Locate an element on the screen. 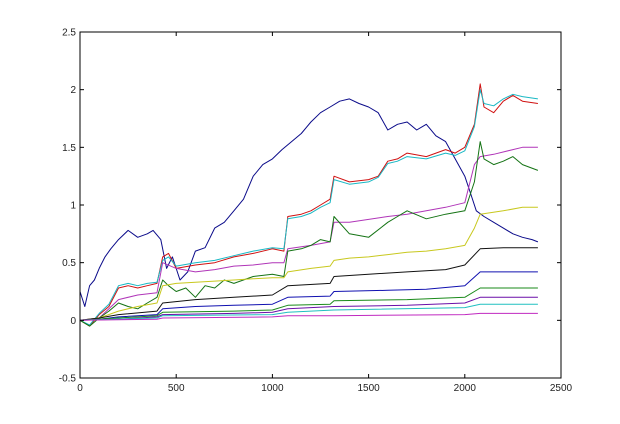 Image resolution: width=620 pixels, height=424 pixels. x-tick-label: 500 is located at coordinates (176, 388).